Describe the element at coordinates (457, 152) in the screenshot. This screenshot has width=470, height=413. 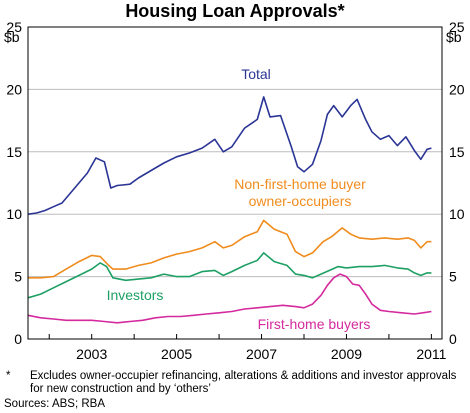
I see `y-tick-label-right: 15` at that location.